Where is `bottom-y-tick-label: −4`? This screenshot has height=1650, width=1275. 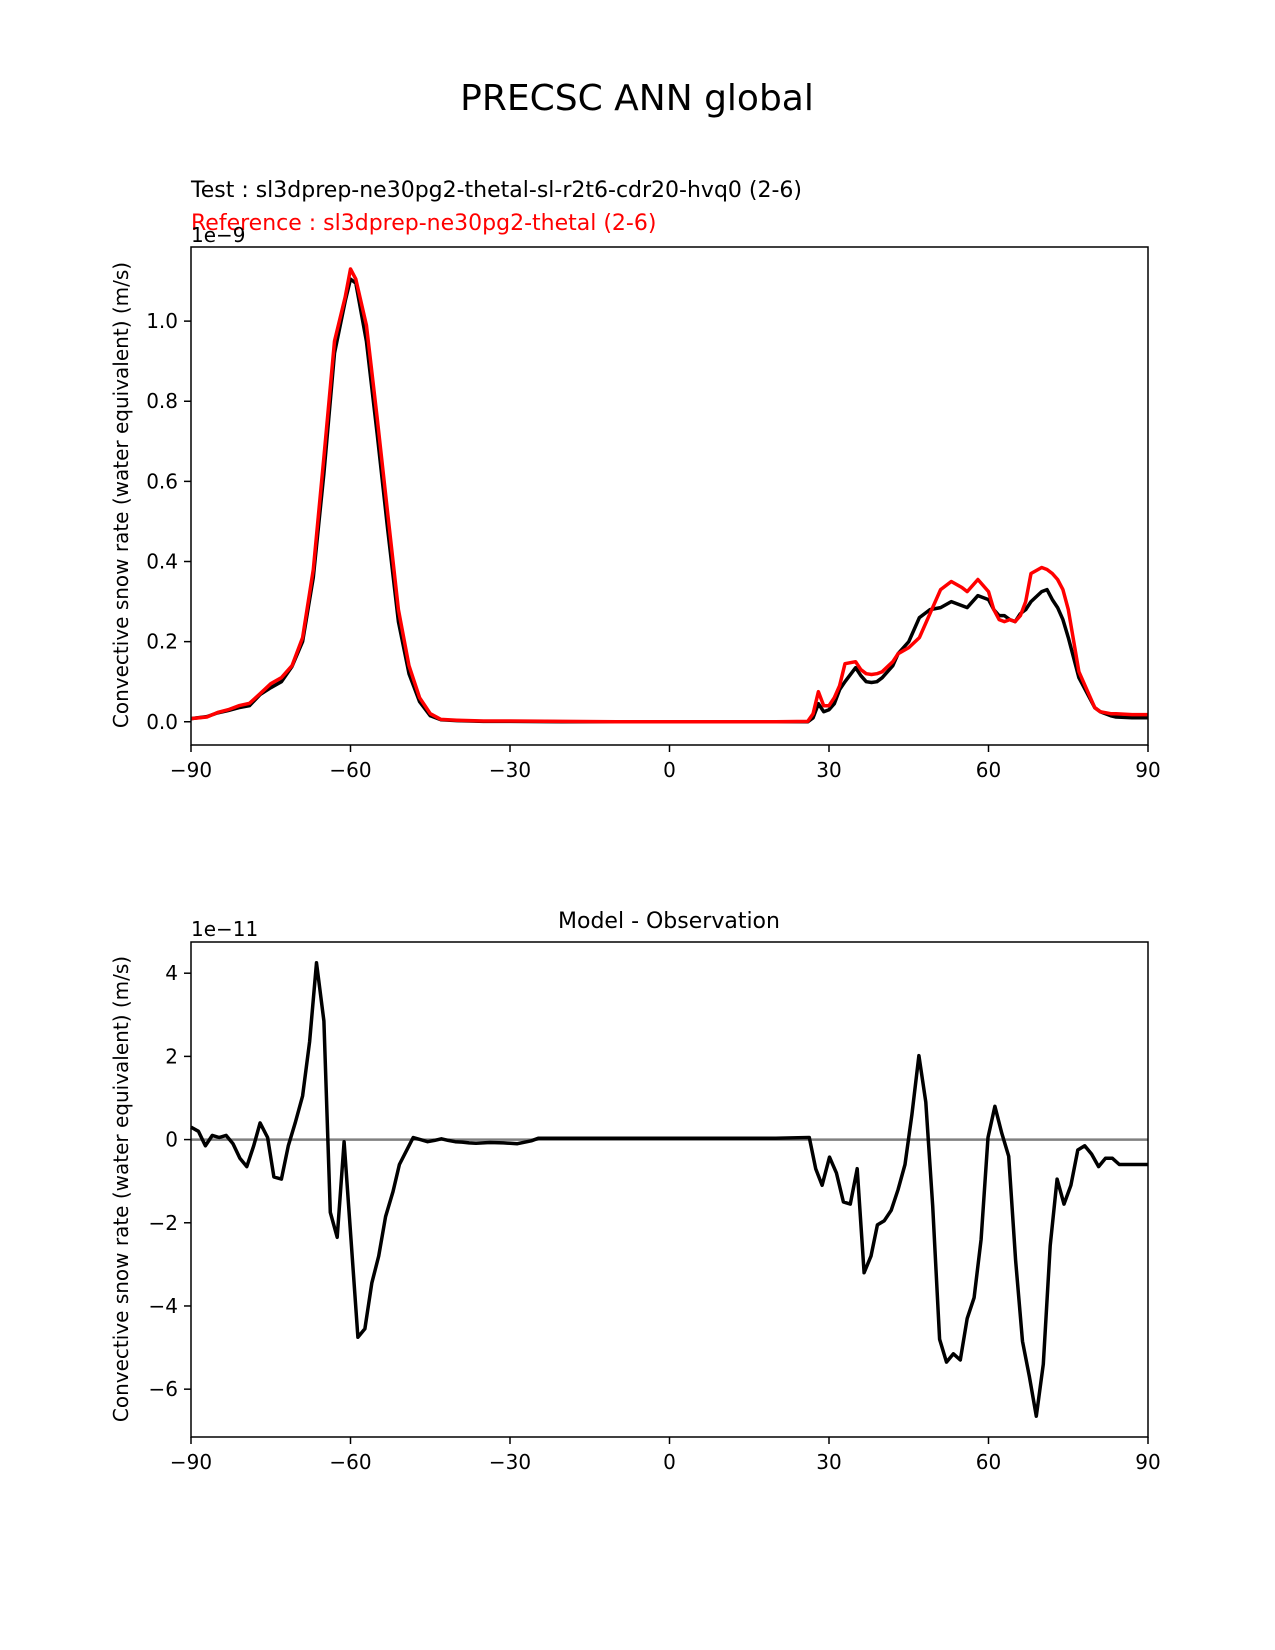
bottom-y-tick-label: −4 is located at coordinates (163, 1306).